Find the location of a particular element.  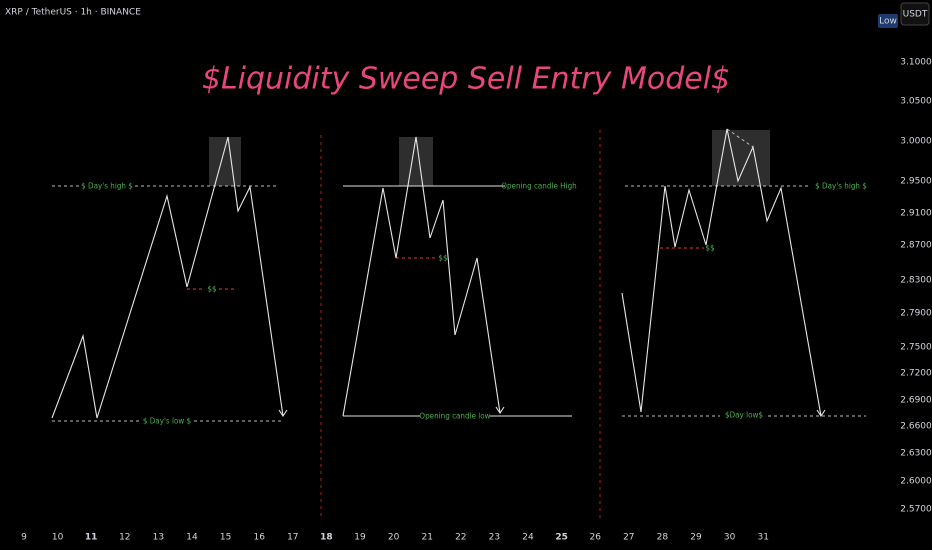

price-label: 2.6600 is located at coordinates (916, 427).